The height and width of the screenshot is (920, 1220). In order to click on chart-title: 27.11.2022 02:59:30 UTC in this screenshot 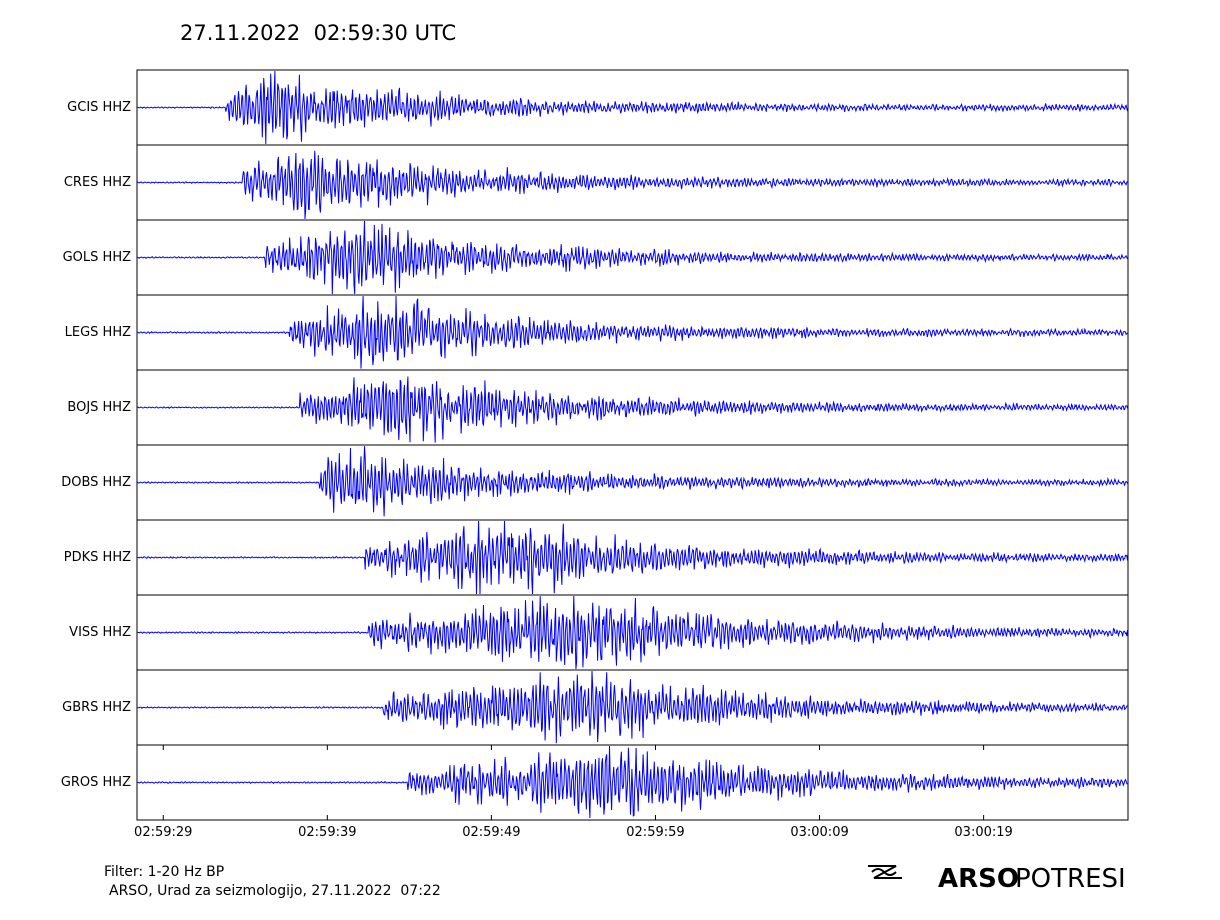, I will do `click(318, 33)`.